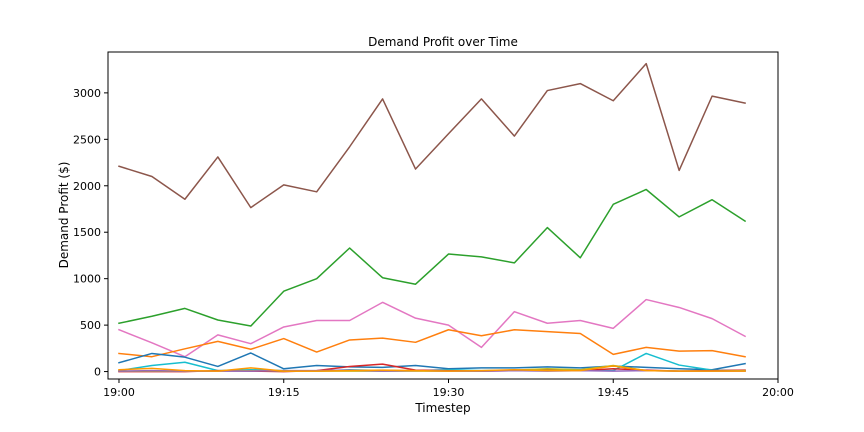  I want to click on y-tick-label-7: 3000, so click(87, 93).